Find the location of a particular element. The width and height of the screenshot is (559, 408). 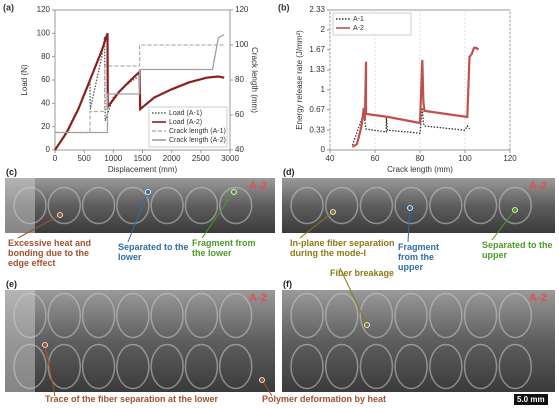

annotation: Separated to the upper is located at coordinates (517, 250).